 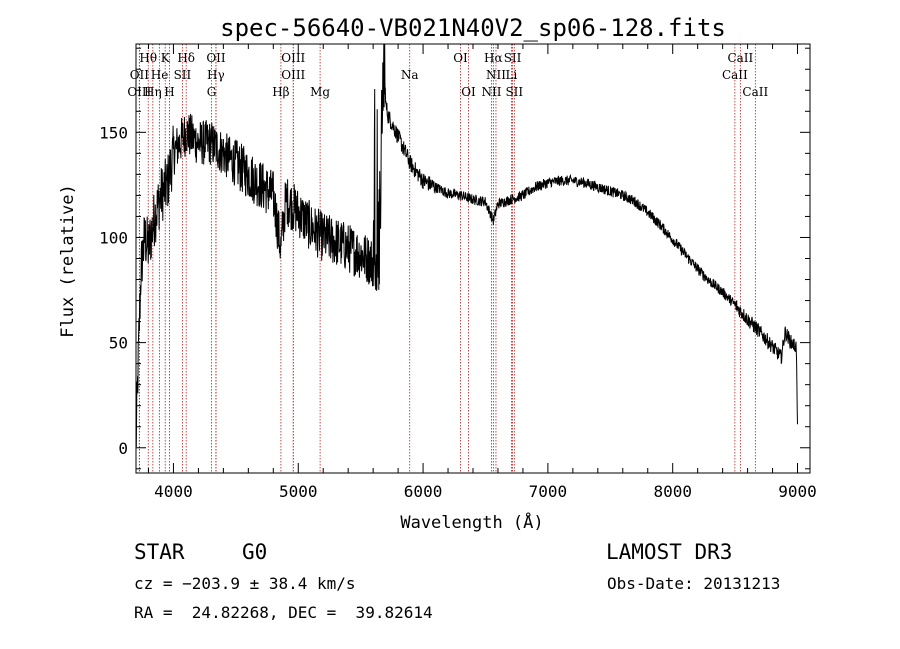 I want to click on x-tick-label: 8000, so click(x=672, y=491).